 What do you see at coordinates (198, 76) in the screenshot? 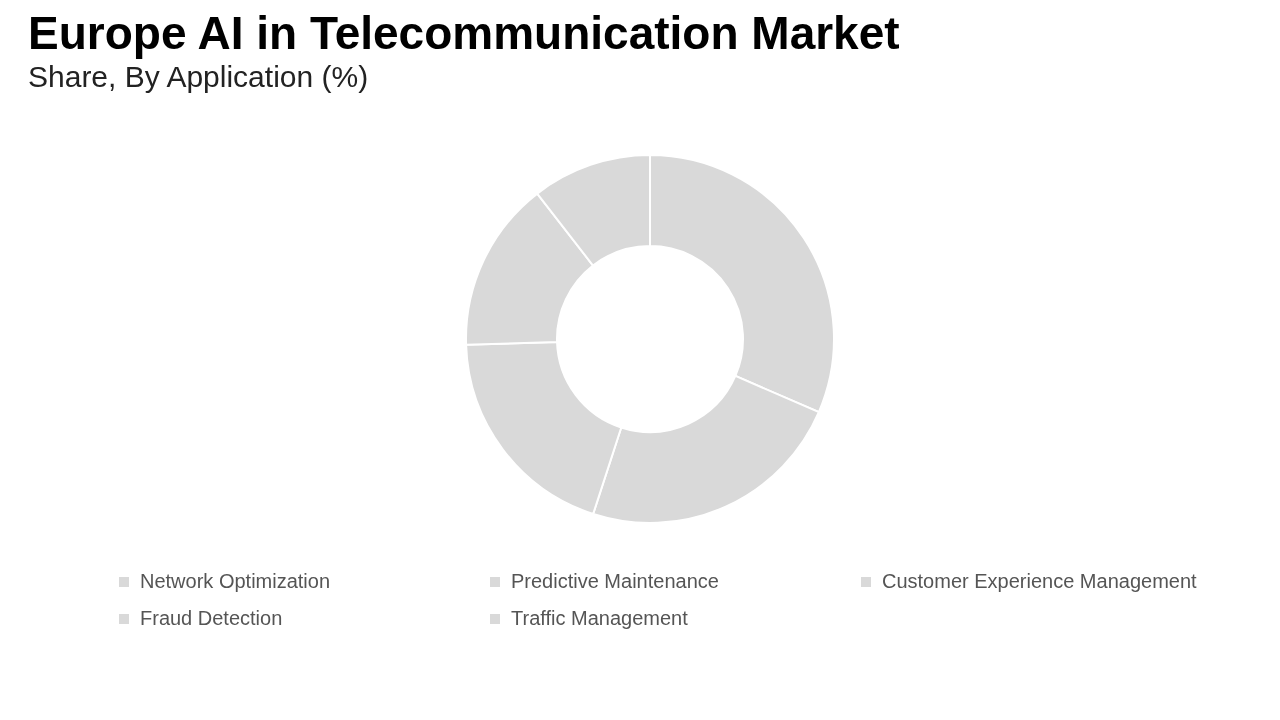
I see `chart-subtitle: Share, By Application (%)` at bounding box center [198, 76].